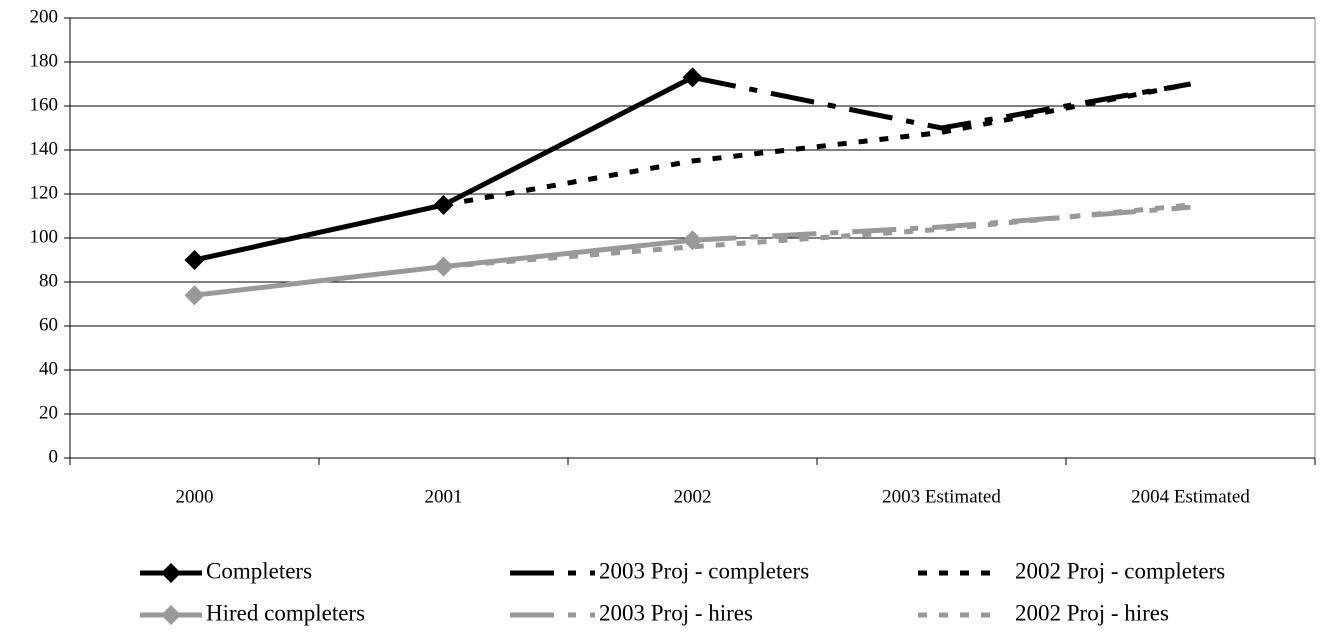  What do you see at coordinates (48, 412) in the screenshot?
I see `y-tick-label: 20` at bounding box center [48, 412].